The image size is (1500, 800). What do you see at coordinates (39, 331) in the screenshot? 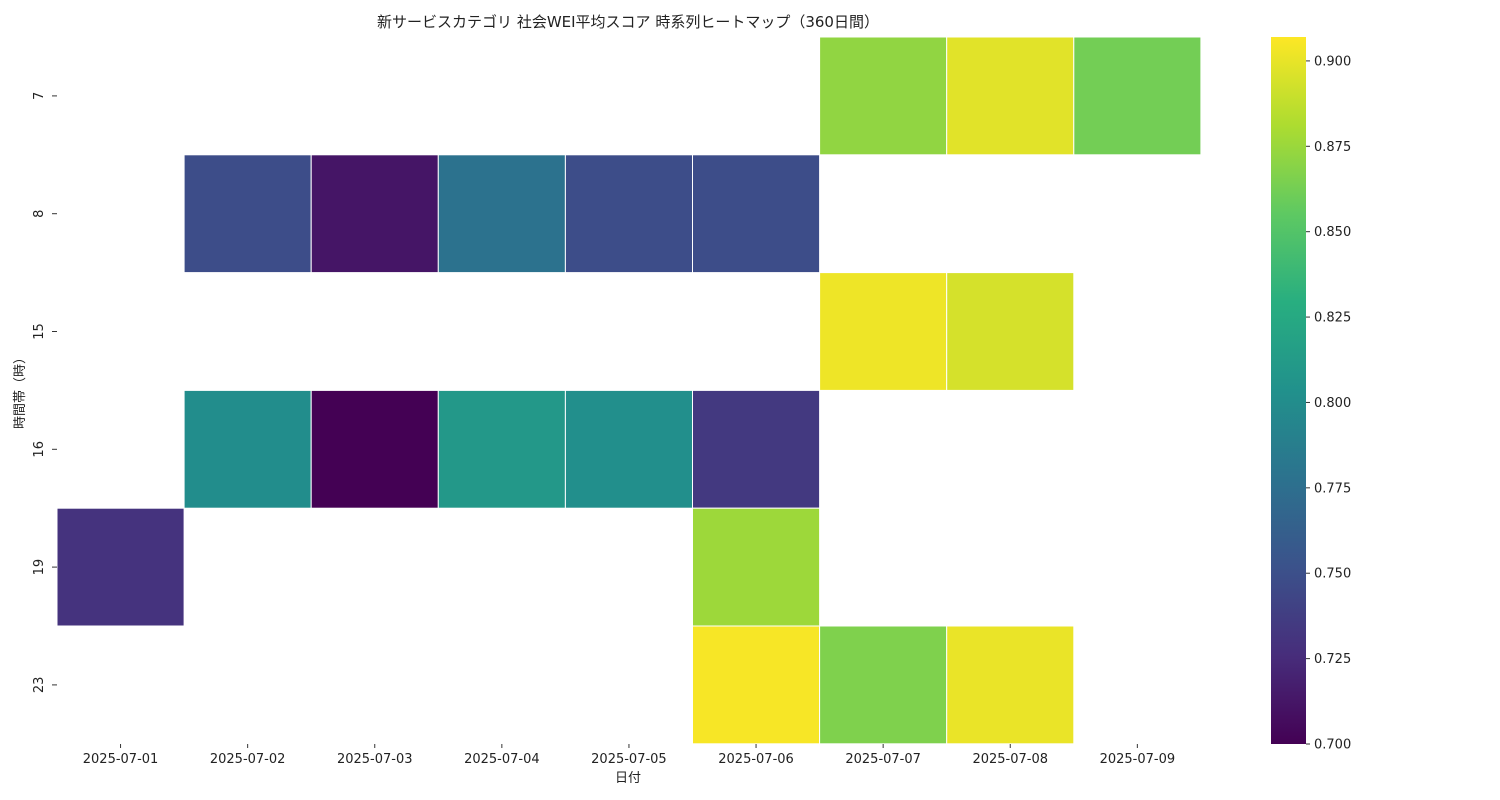
I see `y-tick-label: 15` at bounding box center [39, 331].